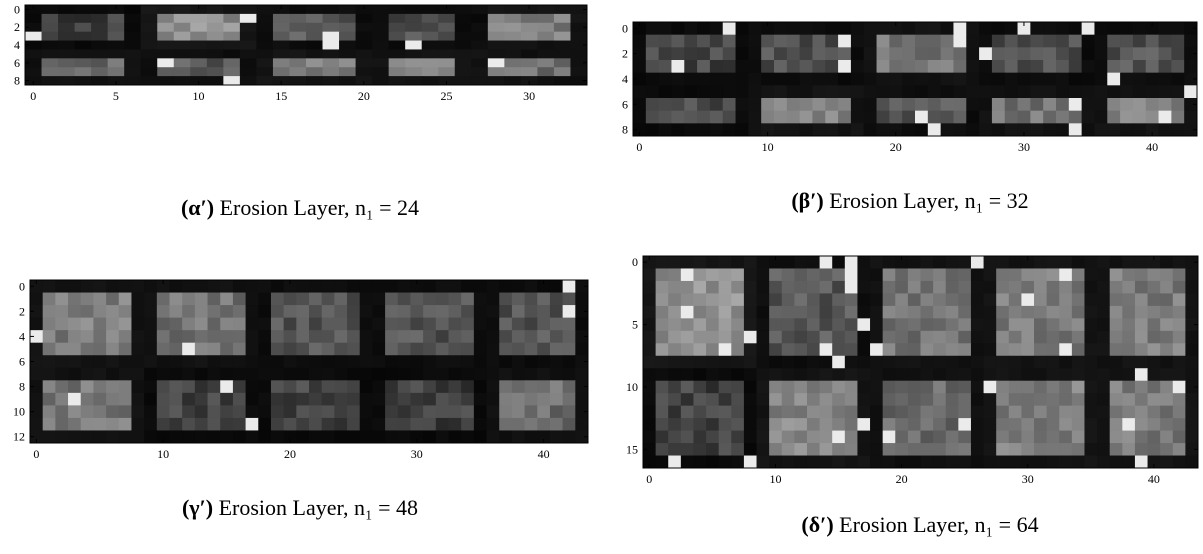  I want to click on y-tick-label: 10, so click(19, 412).